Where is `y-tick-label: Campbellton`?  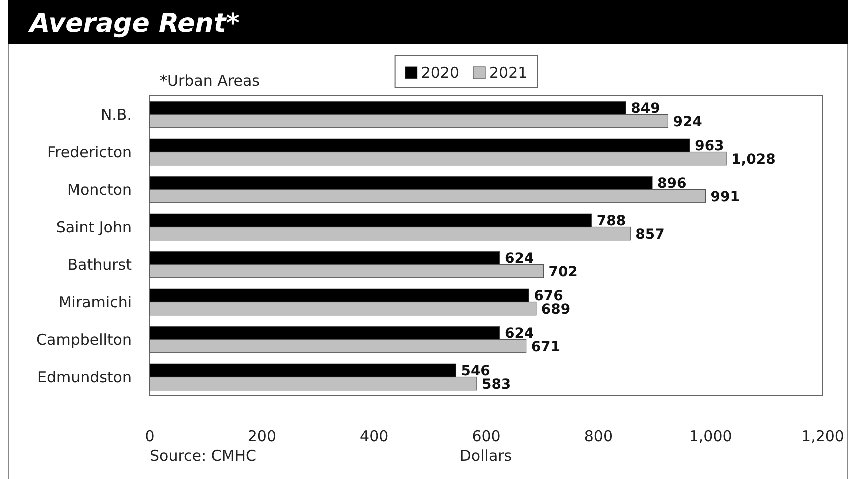 y-tick-label: Campbellton is located at coordinates (84, 339).